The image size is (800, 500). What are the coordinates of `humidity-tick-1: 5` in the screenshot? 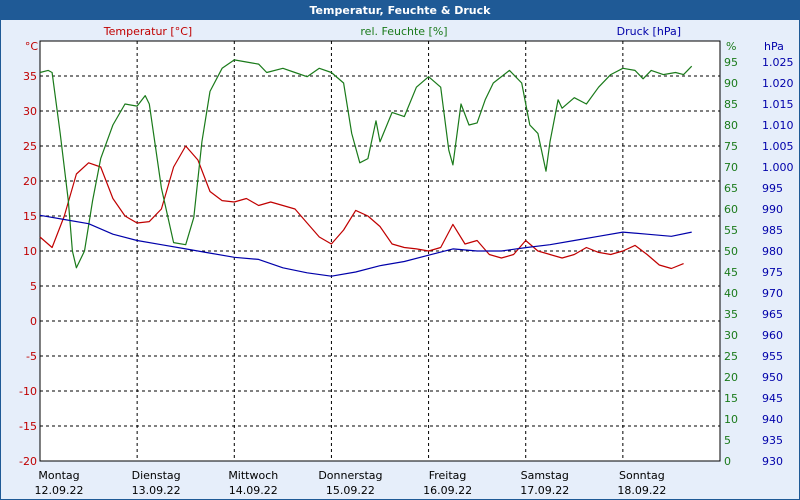 It's located at (727, 440).